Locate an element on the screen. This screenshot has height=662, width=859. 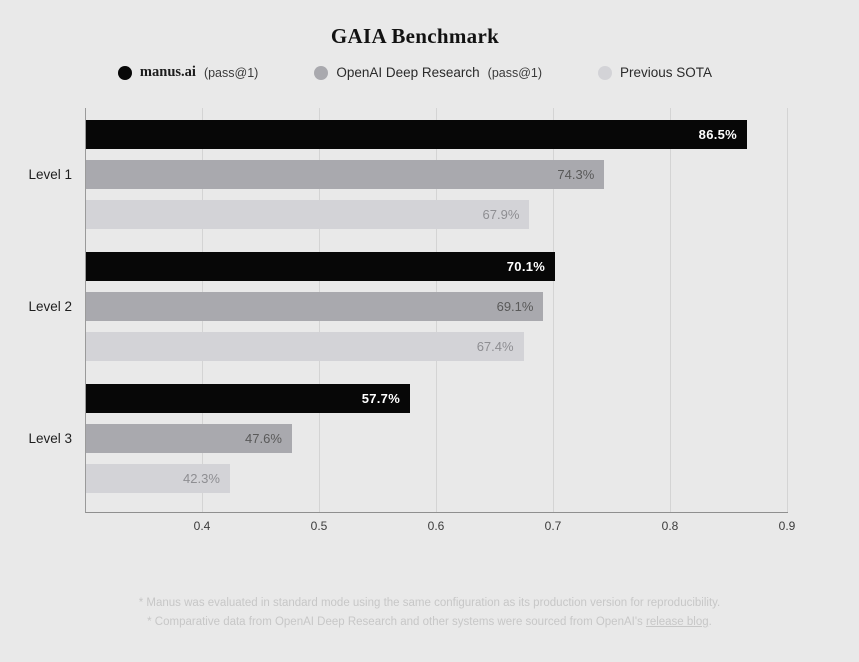
legend-suffix-openai: (pass@1) is located at coordinates (515, 72).